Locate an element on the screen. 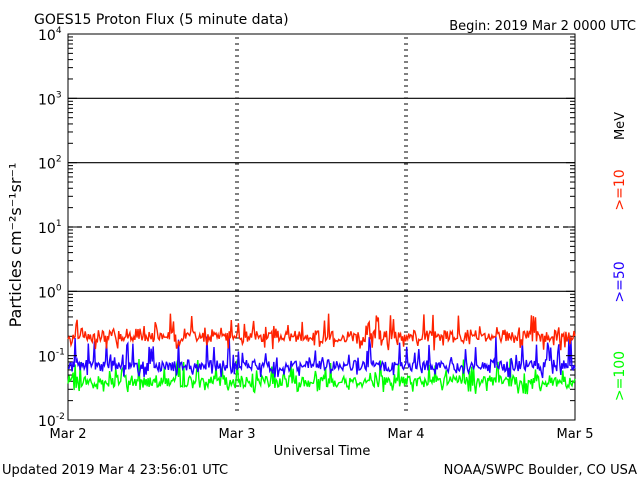 The height and width of the screenshot is (480, 640). y-tick-label: 10¹ is located at coordinates (50, 228).